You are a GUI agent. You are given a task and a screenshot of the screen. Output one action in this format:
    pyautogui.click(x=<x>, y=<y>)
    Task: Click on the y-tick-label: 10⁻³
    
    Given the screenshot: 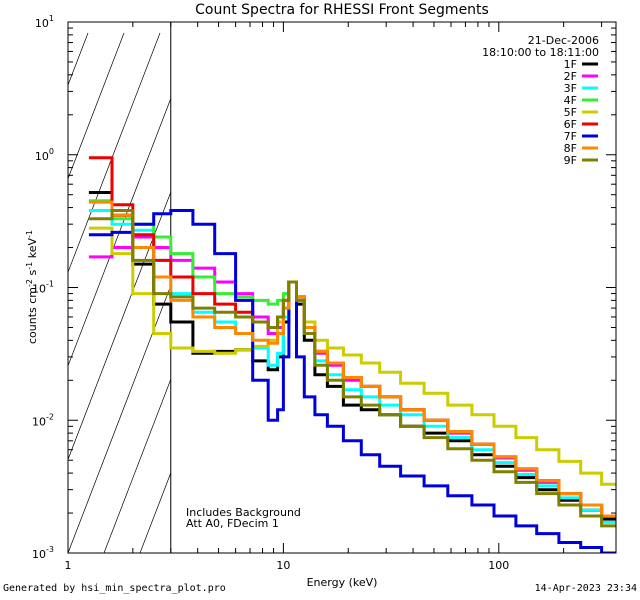 What is the action you would take?
    pyautogui.click(x=43, y=553)
    